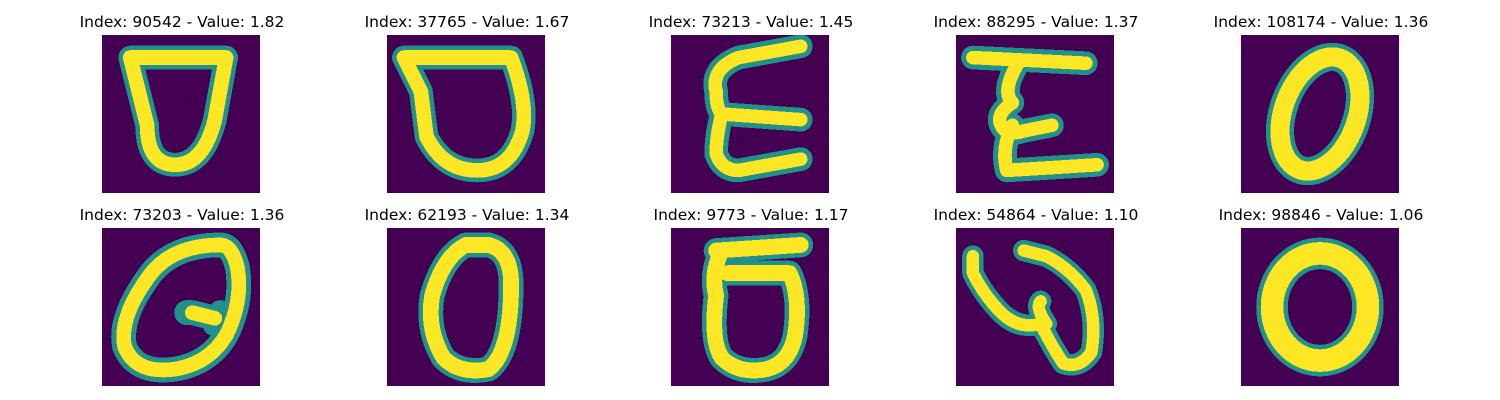  Describe the element at coordinates (467, 215) in the screenshot. I see `tile-title: Index: 62193 - Value: 1.34` at that location.